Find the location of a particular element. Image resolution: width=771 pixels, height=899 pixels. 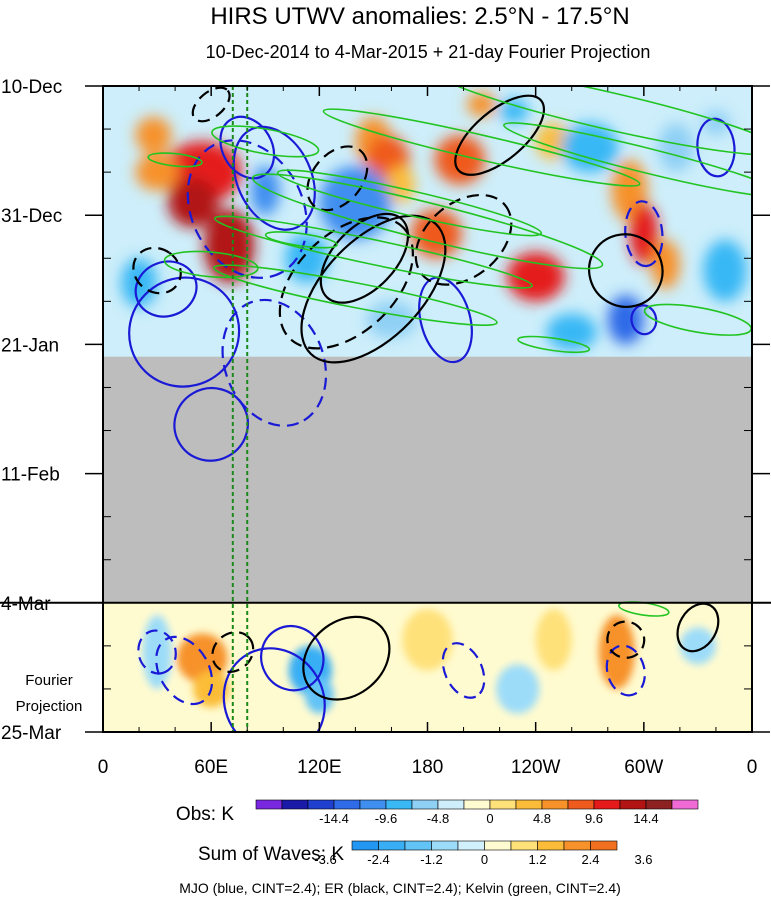

x-tick-label-5: 60W is located at coordinates (643, 767).